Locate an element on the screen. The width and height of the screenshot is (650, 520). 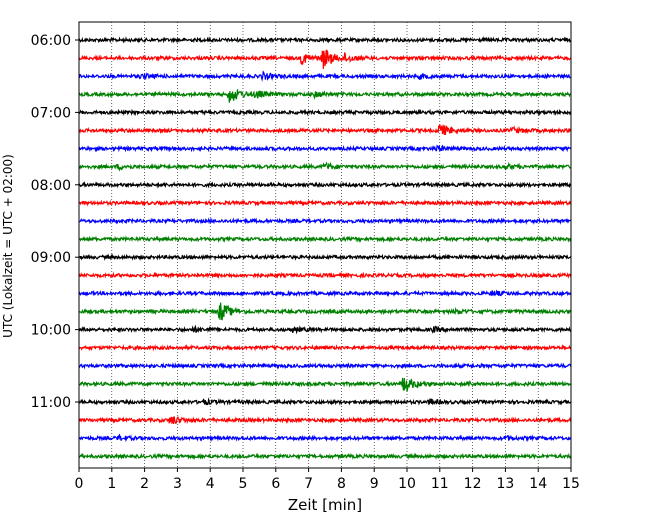
x-tick-label: 3 is located at coordinates (177, 484).